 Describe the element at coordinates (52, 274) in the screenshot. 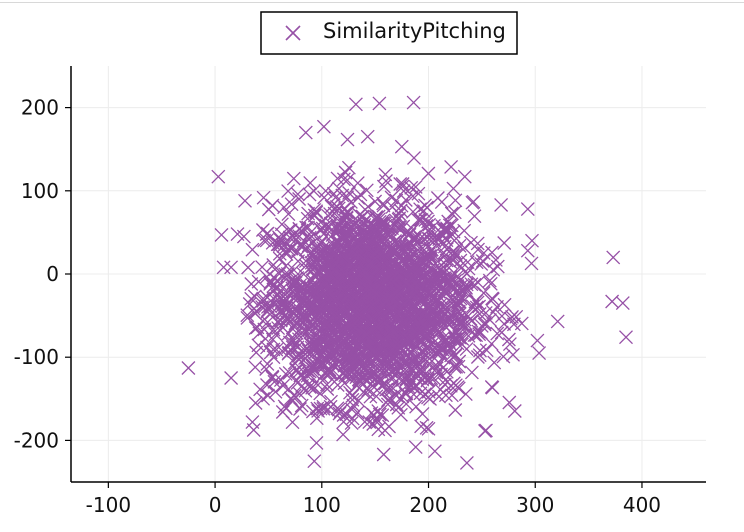

I see `y-tick-label: 0` at that location.